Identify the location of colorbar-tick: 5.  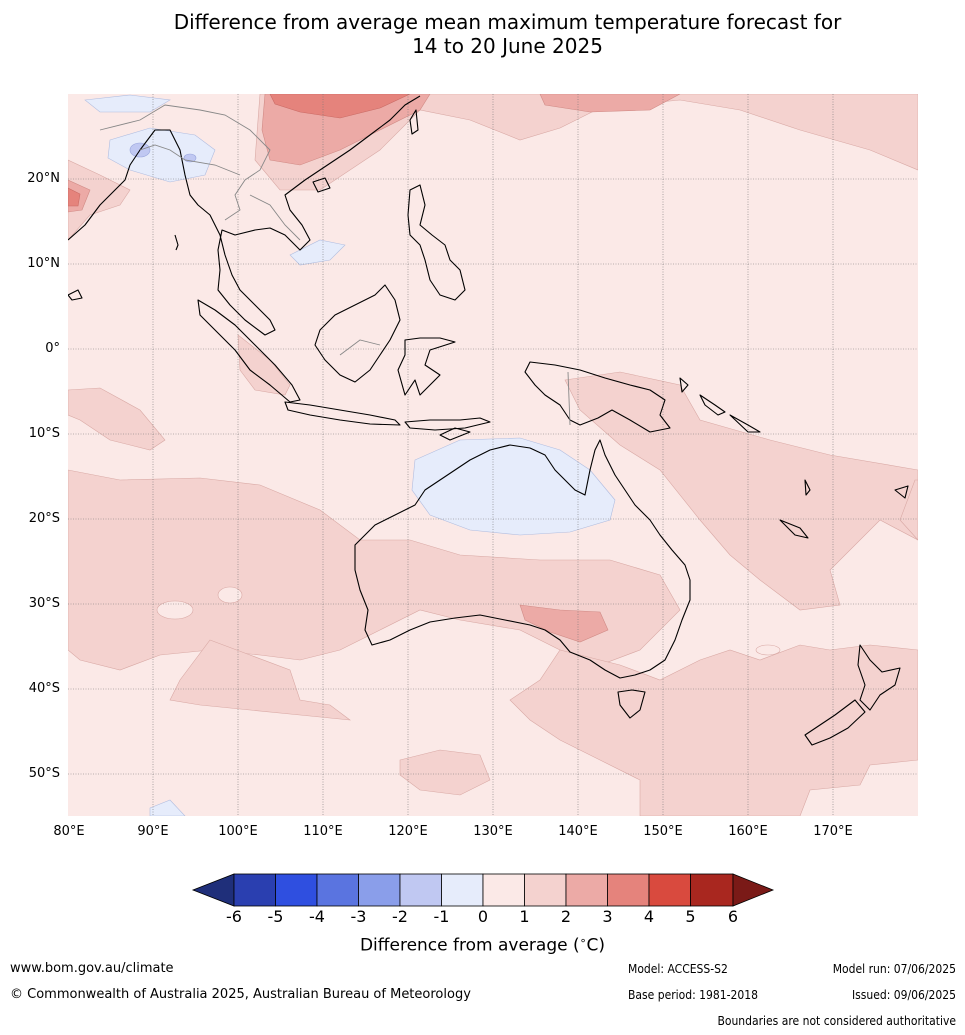
(690, 916).